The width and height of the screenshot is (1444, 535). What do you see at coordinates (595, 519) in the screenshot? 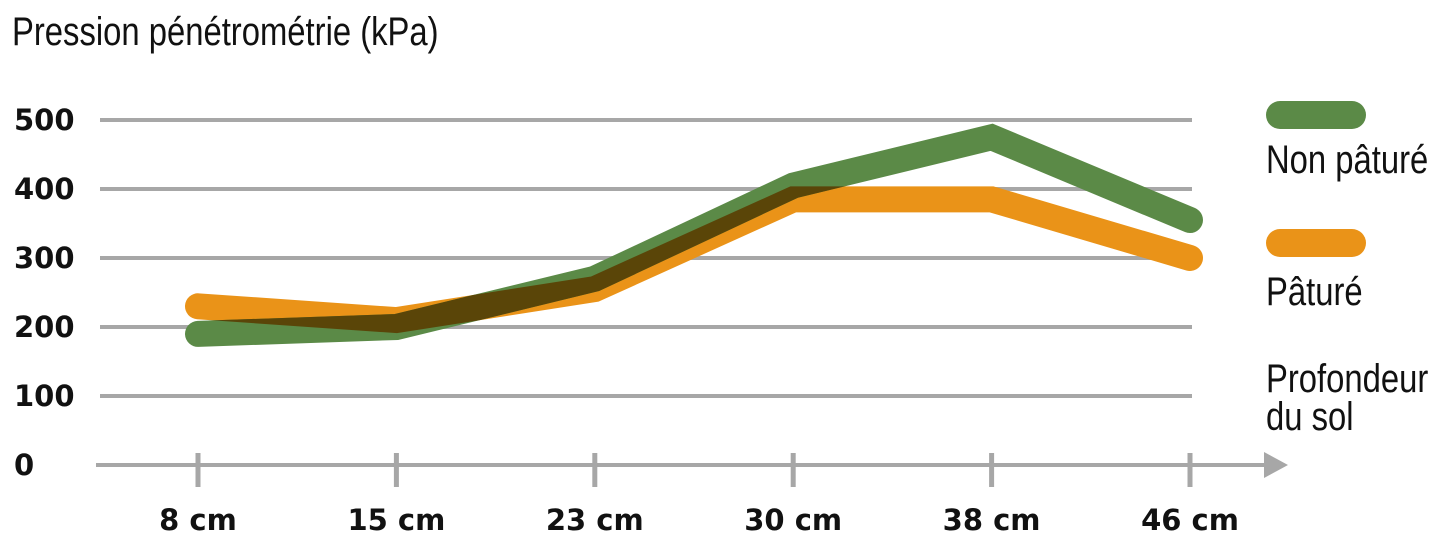
I see `x-tick-label: 23 cm` at bounding box center [595, 519].